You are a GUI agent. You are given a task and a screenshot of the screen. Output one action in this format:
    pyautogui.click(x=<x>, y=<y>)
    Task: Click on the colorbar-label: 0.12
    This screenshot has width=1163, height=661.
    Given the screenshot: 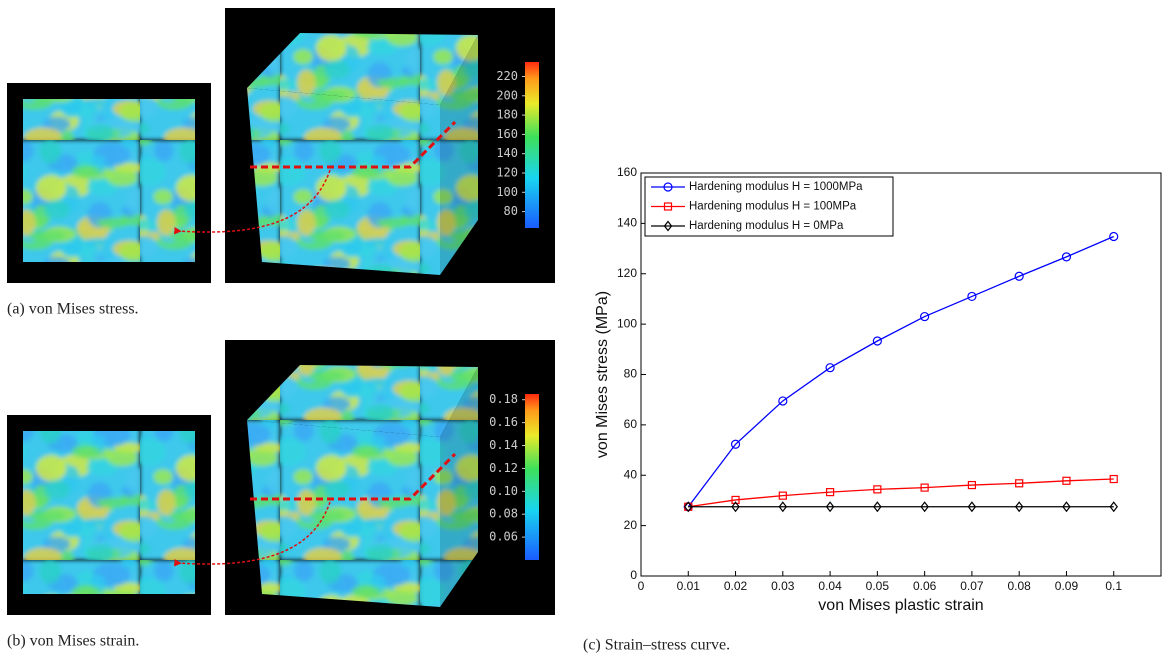 What is the action you would take?
    pyautogui.click(x=503, y=468)
    